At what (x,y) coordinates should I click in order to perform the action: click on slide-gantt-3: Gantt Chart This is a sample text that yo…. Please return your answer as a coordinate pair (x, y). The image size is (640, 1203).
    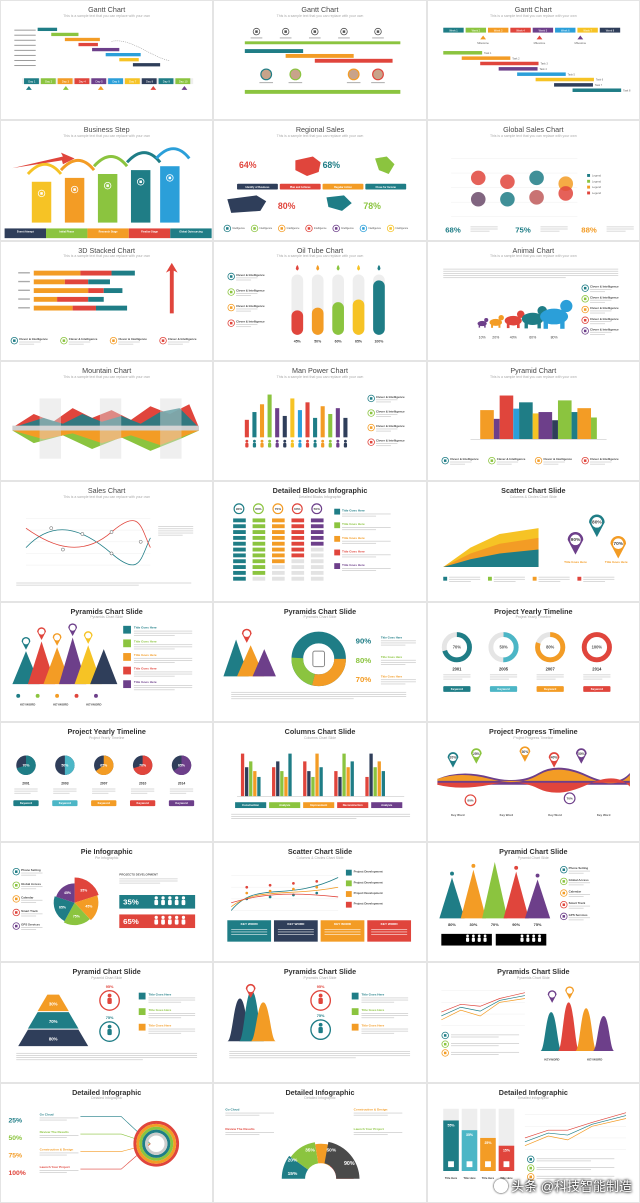
    Looking at the image, I should click on (533, 60).